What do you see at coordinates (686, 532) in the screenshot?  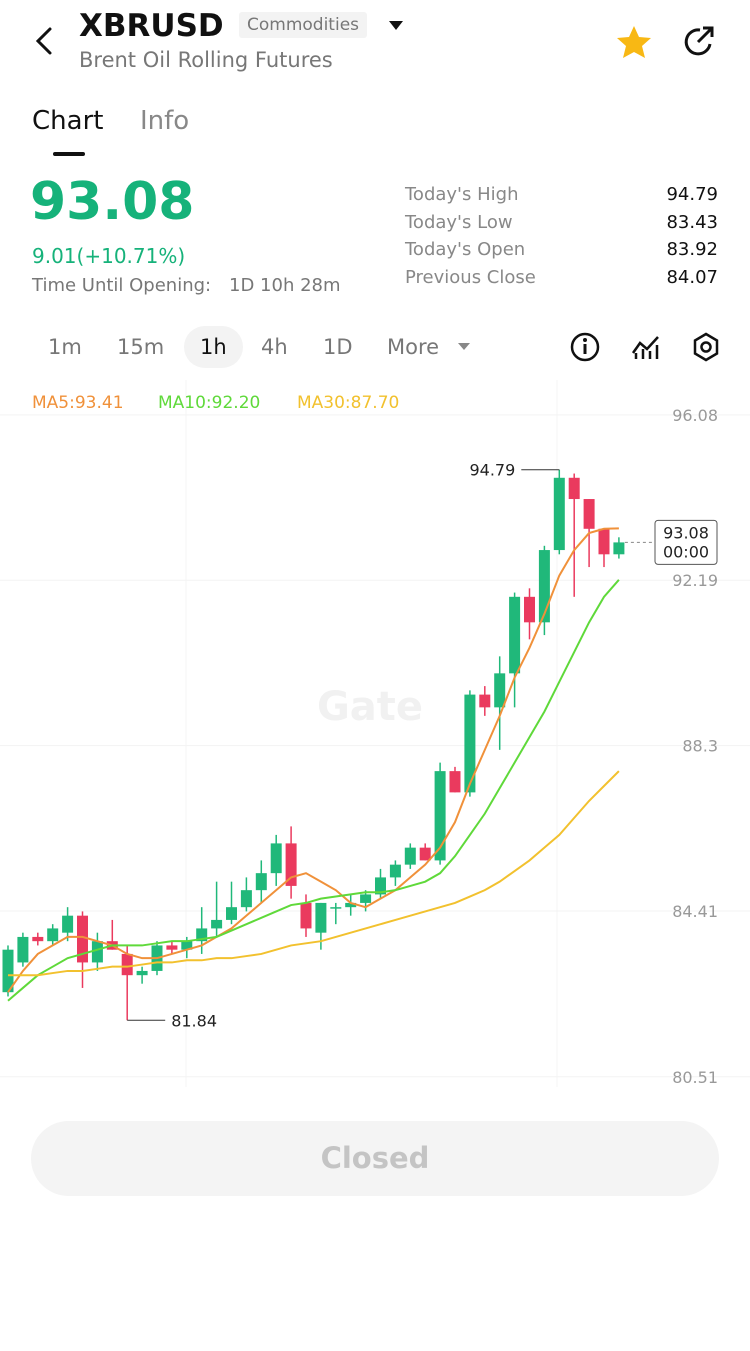 I see `last-price-label: 93.08` at bounding box center [686, 532].